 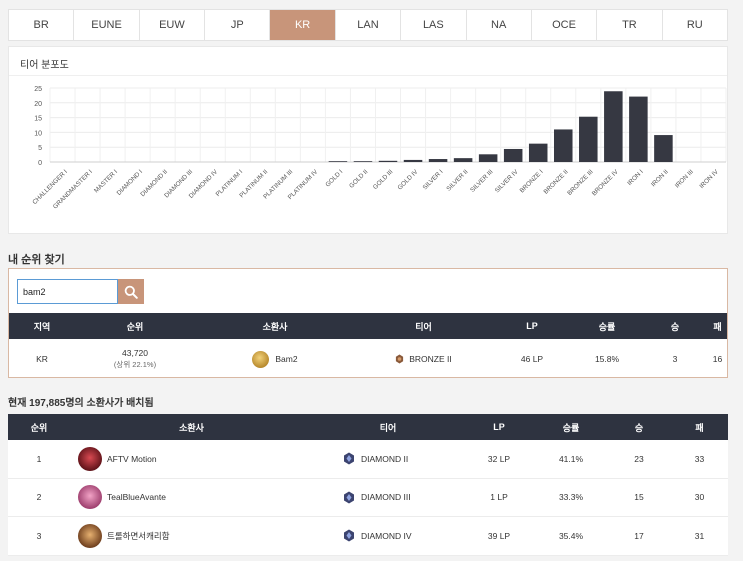 I want to click on tab-br: BR, so click(x=42, y=25).